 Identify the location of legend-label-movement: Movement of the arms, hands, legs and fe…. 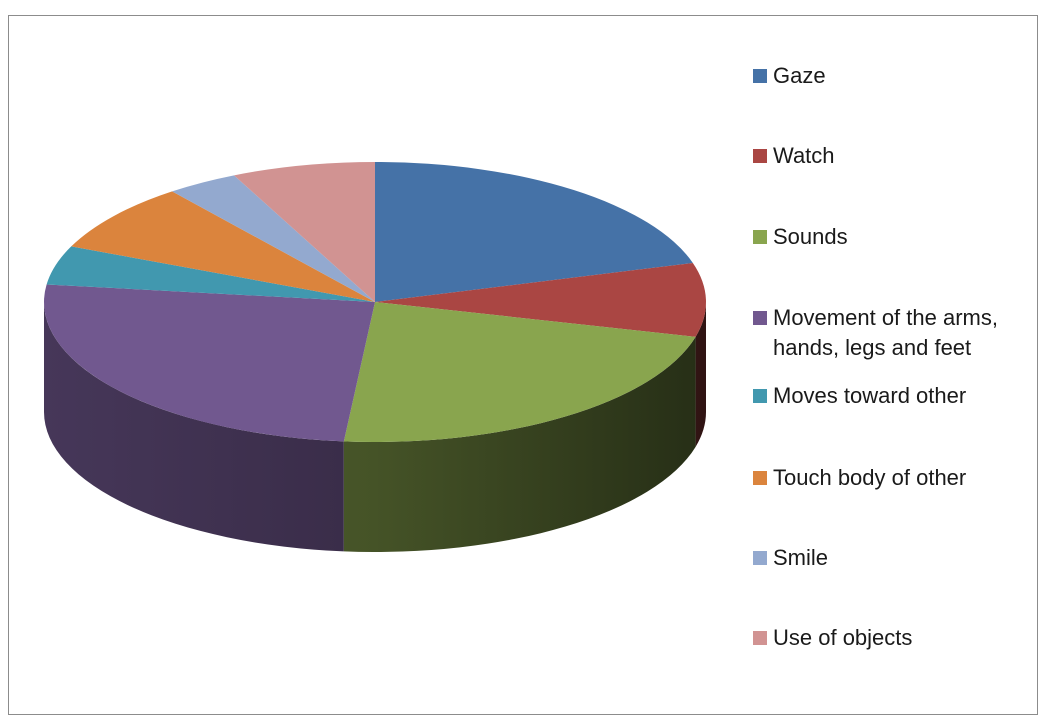
(885, 333).